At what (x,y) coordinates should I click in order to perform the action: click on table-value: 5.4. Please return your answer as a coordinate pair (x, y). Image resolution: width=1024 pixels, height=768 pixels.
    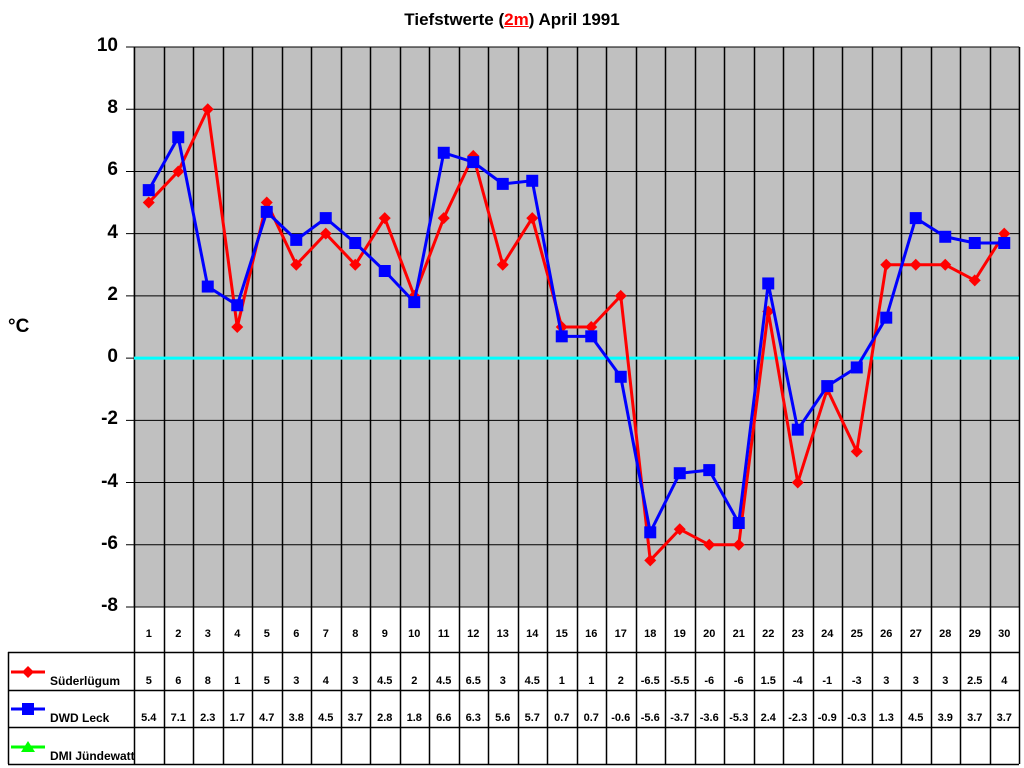
    Looking at the image, I should click on (149, 718).